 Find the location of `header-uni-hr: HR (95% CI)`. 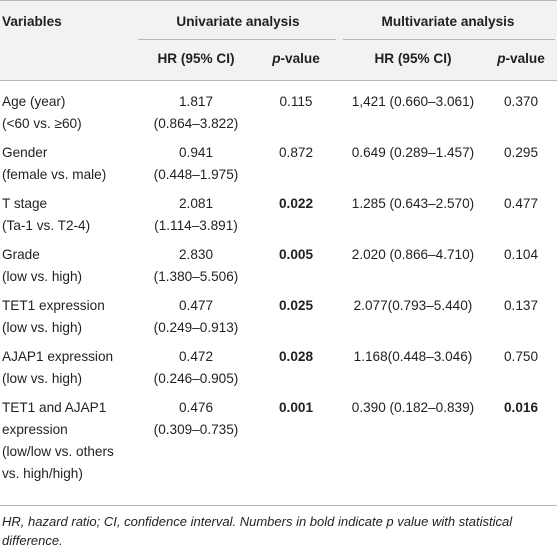

header-uni-hr: HR (95% CI) is located at coordinates (196, 58).